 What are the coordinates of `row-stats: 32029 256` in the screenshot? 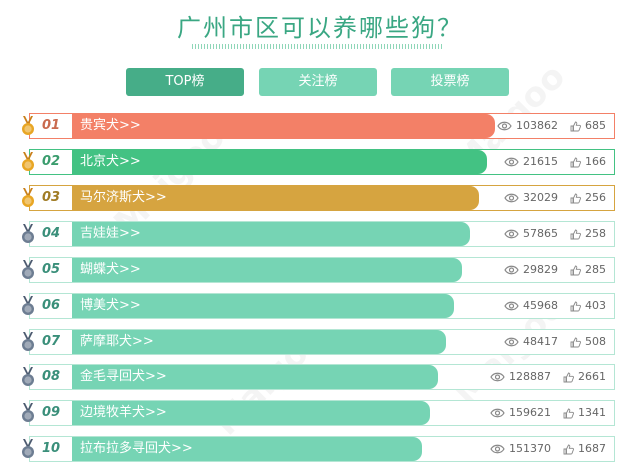 It's located at (555, 198).